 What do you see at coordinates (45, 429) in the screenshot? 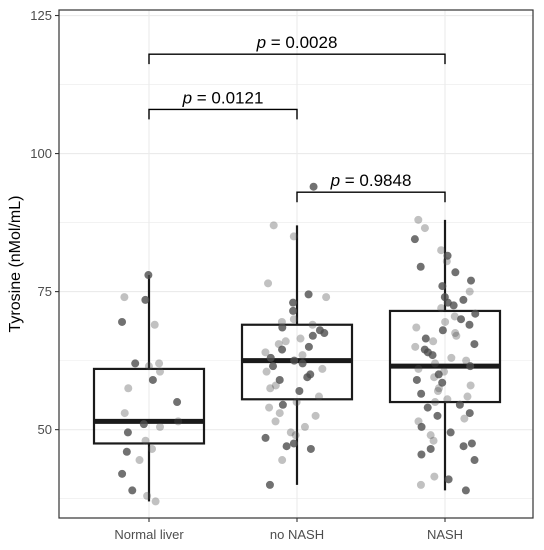
I see `y-tick-label: 50` at bounding box center [45, 429].